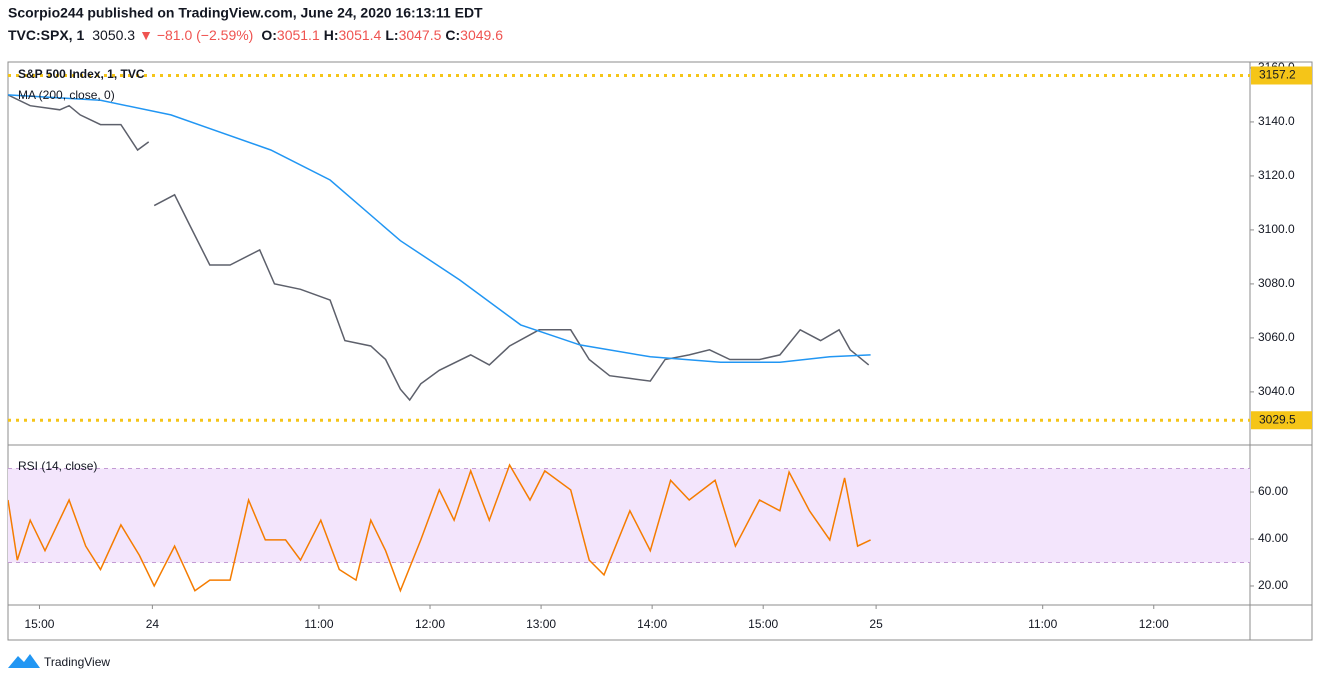 This screenshot has width=1320, height=685. Describe the element at coordinates (113, 35) in the screenshot. I see `last-price: 3050.3` at that location.